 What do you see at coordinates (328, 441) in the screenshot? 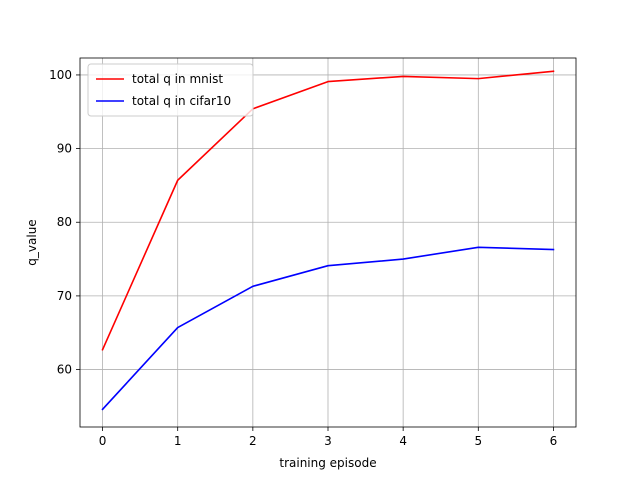
I see `x-tick-label-3: 3` at bounding box center [328, 441].